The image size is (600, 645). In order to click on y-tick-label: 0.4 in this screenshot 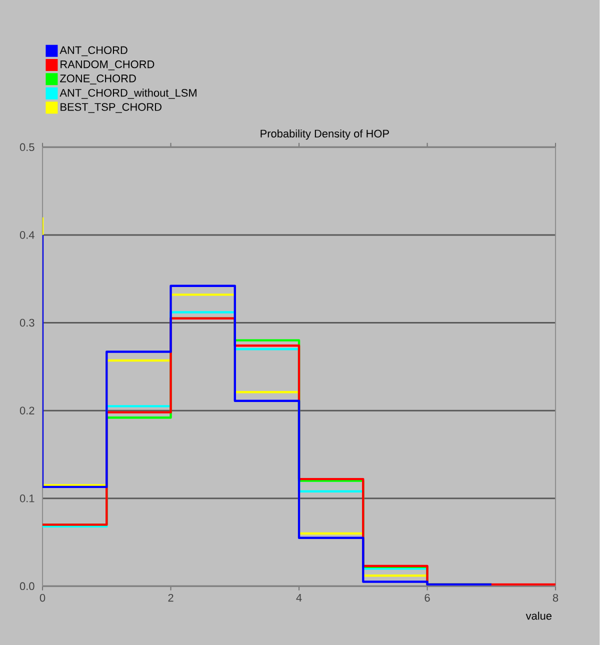, I will do `click(27, 235)`.